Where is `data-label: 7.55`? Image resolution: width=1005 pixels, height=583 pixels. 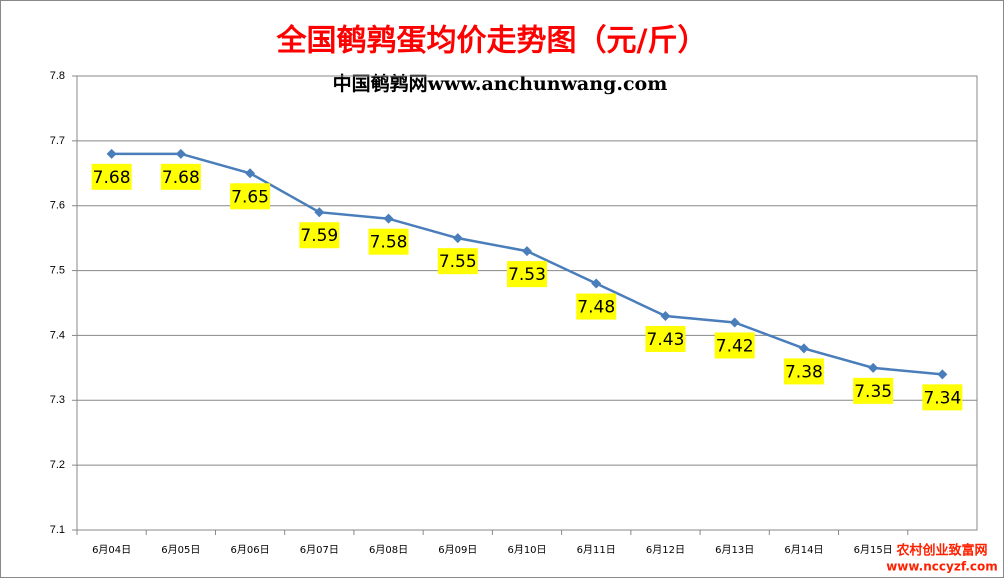 data-label: 7.55 is located at coordinates (458, 262).